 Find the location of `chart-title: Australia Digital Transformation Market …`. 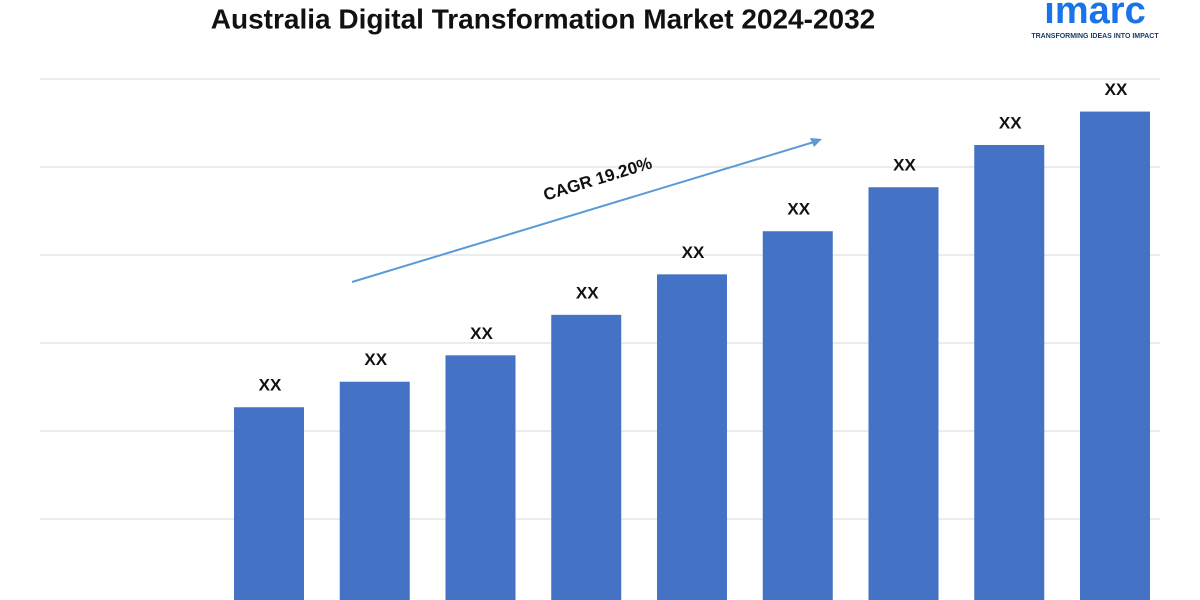

chart-title: Australia Digital Transformation Market … is located at coordinates (543, 18).